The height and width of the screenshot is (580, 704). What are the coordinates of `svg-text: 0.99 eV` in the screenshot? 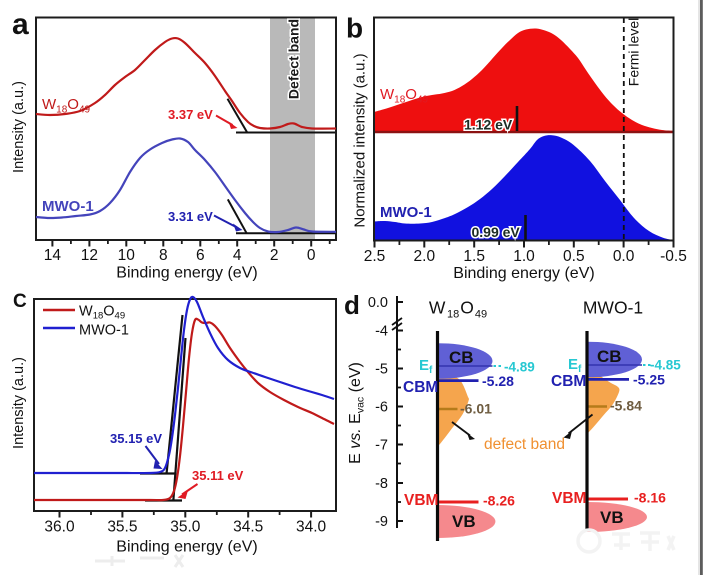 It's located at (496, 232).